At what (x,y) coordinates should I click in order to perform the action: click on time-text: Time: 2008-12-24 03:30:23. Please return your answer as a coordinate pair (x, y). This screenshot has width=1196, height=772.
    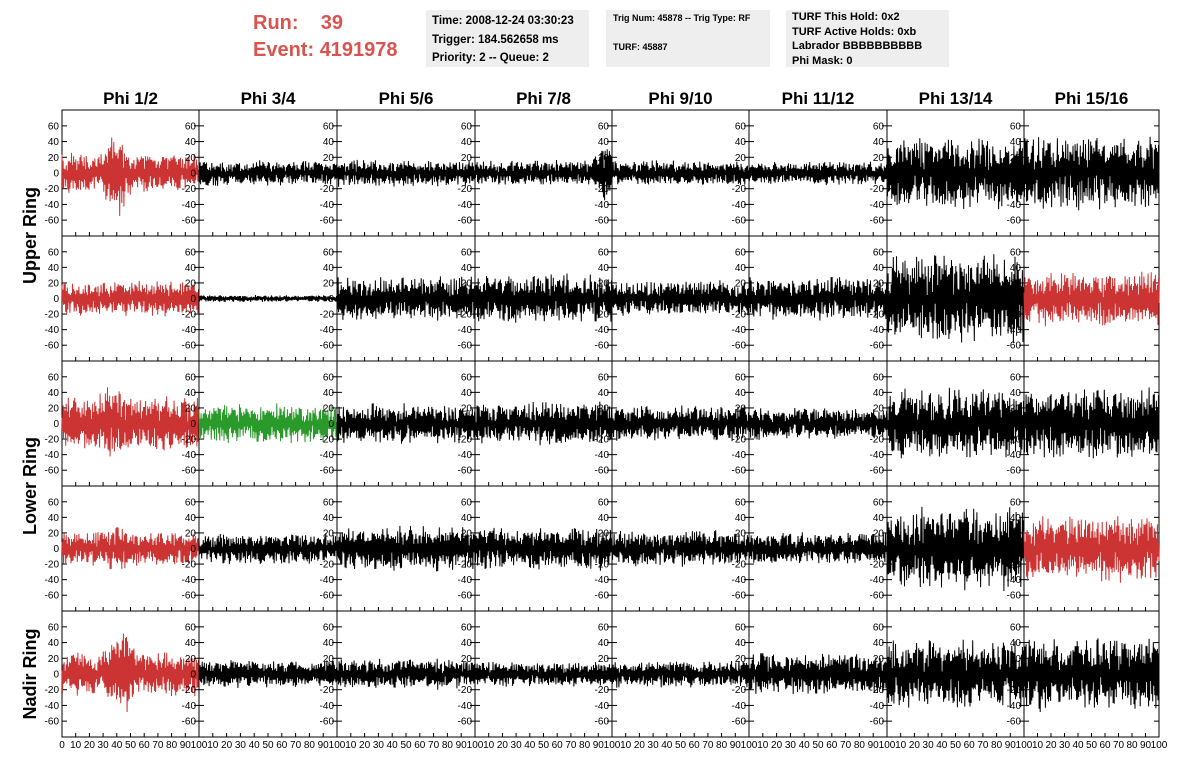
    Looking at the image, I should click on (503, 21).